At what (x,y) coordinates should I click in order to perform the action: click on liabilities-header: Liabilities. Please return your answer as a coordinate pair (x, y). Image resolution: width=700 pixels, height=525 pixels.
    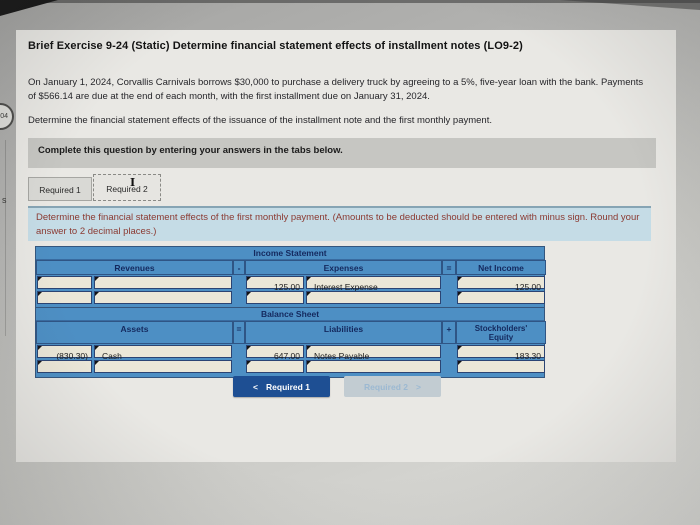
    Looking at the image, I should click on (343, 333).